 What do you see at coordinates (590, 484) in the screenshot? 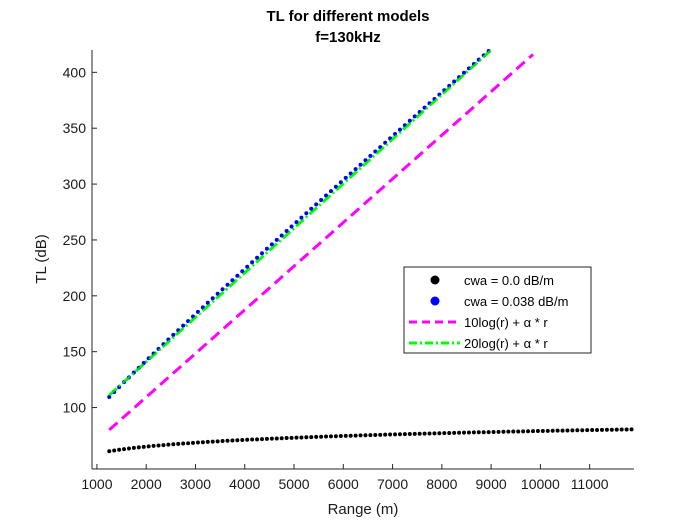
I see `x-tick-label: 11000` at bounding box center [590, 484].